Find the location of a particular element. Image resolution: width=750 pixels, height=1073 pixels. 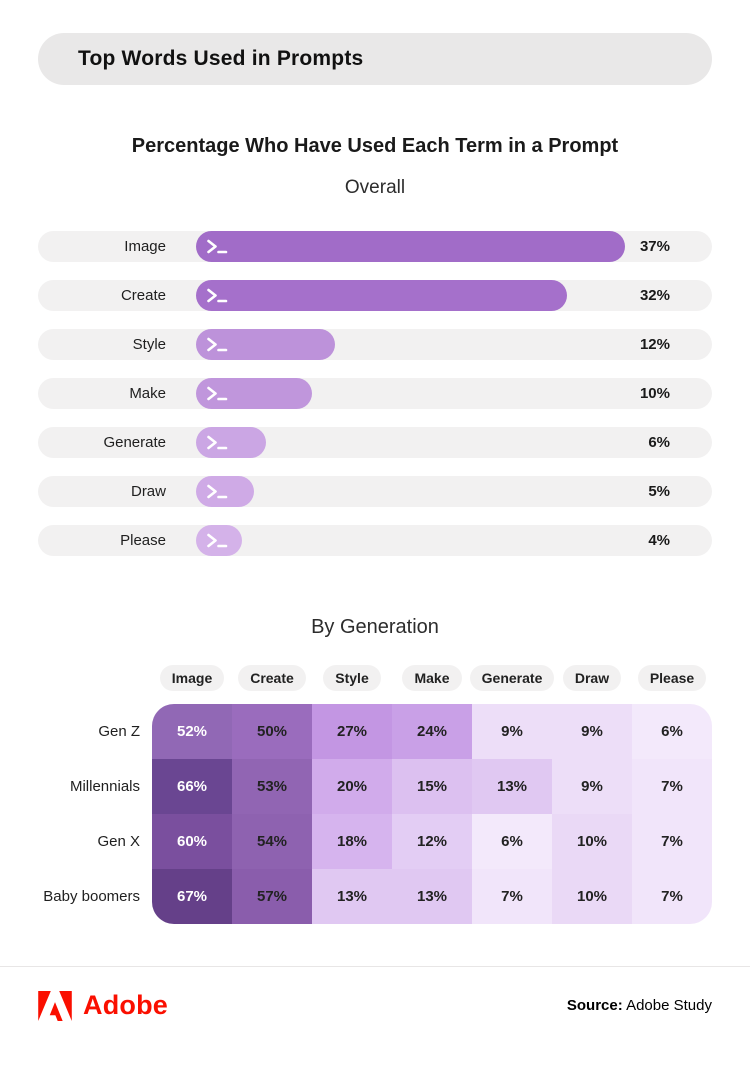

heatmap-column-header-cell: Create is located at coordinates (272, 678).